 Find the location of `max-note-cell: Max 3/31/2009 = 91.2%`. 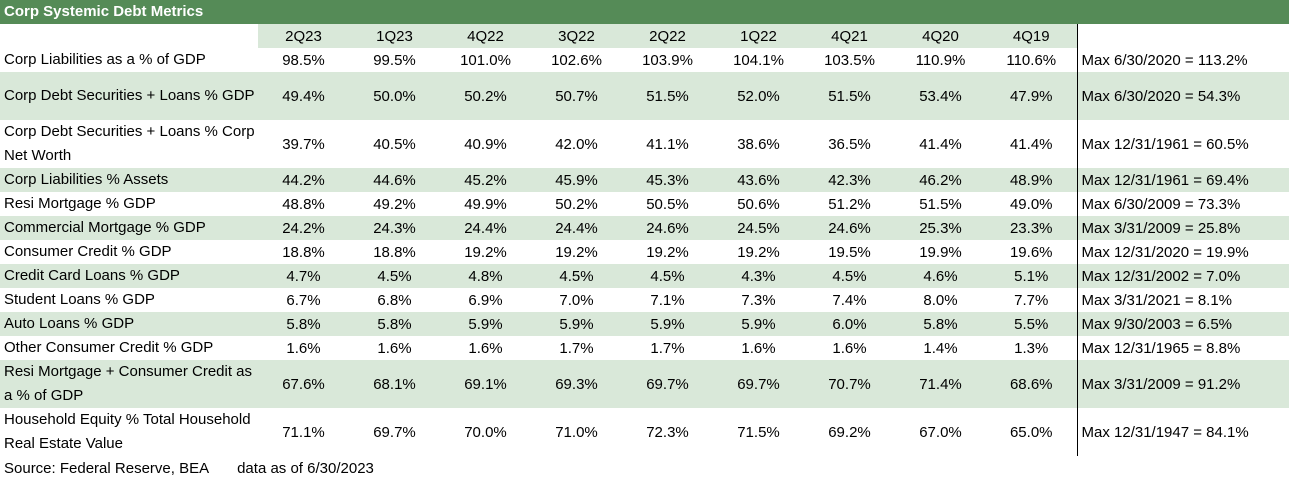

max-note-cell: Max 3/31/2009 = 91.2% is located at coordinates (1182, 384).